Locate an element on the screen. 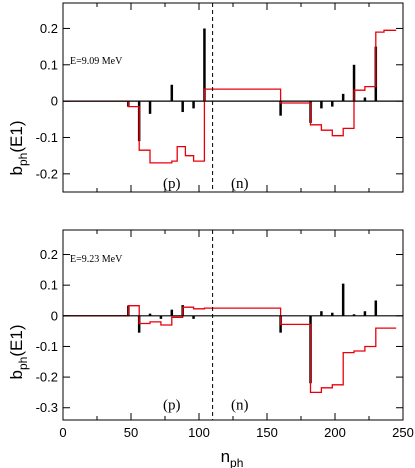  upper-ylabel: bph(E1) is located at coordinates (18, 148).